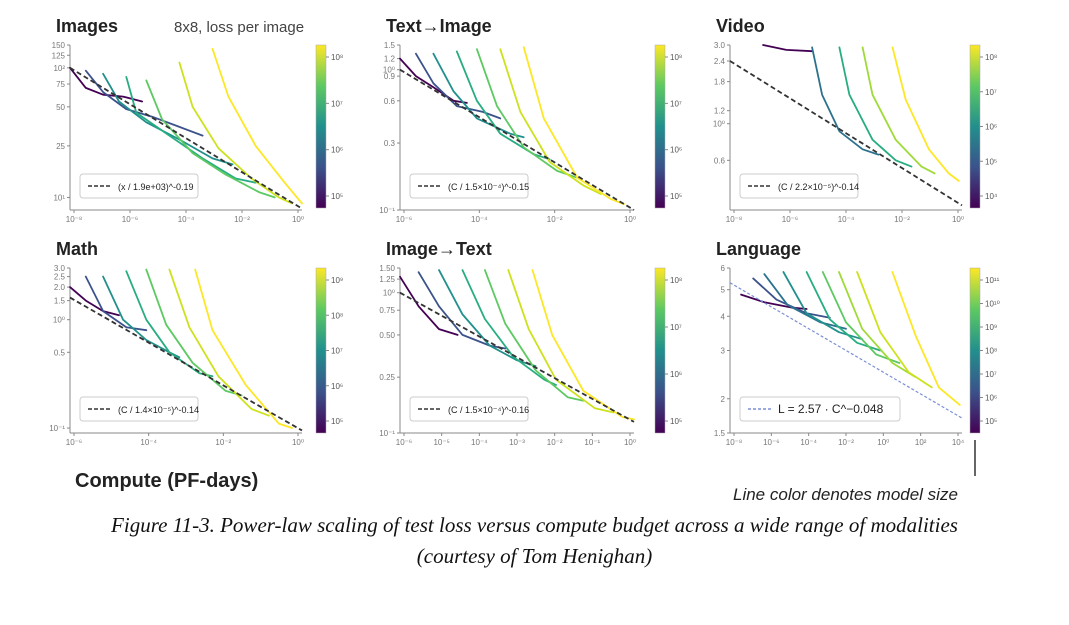  Describe the element at coordinates (59, 55) in the screenshot. I see `y-tick-label: 125` at that location.